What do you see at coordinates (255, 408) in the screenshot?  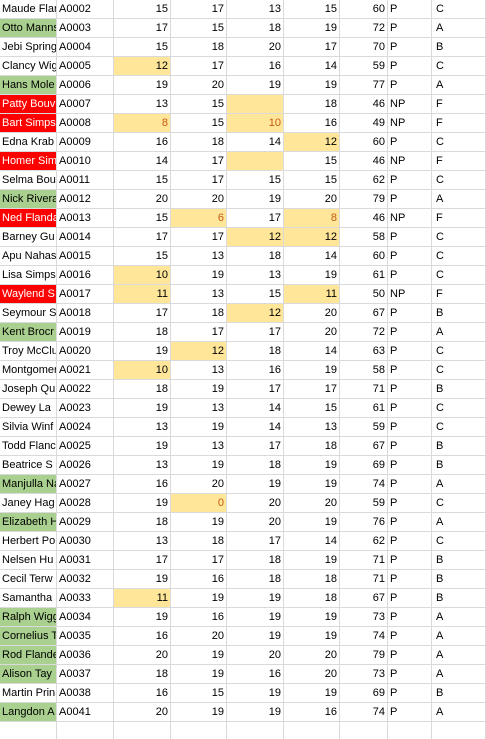 I see `score3-cell: 14` at bounding box center [255, 408].